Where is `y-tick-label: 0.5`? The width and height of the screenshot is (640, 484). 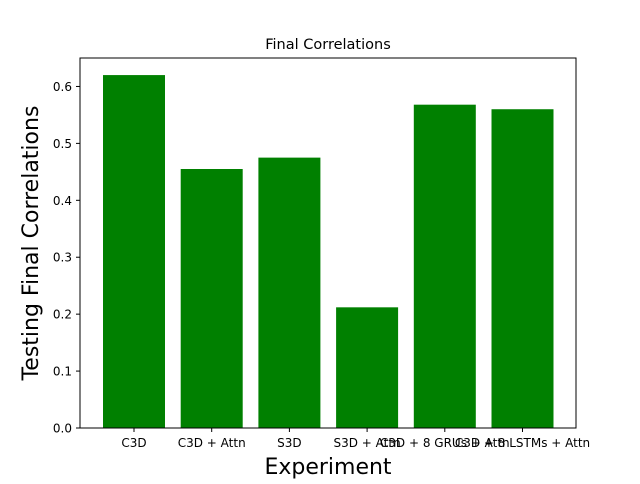 y-tick-label: 0.5 is located at coordinates (62, 144).